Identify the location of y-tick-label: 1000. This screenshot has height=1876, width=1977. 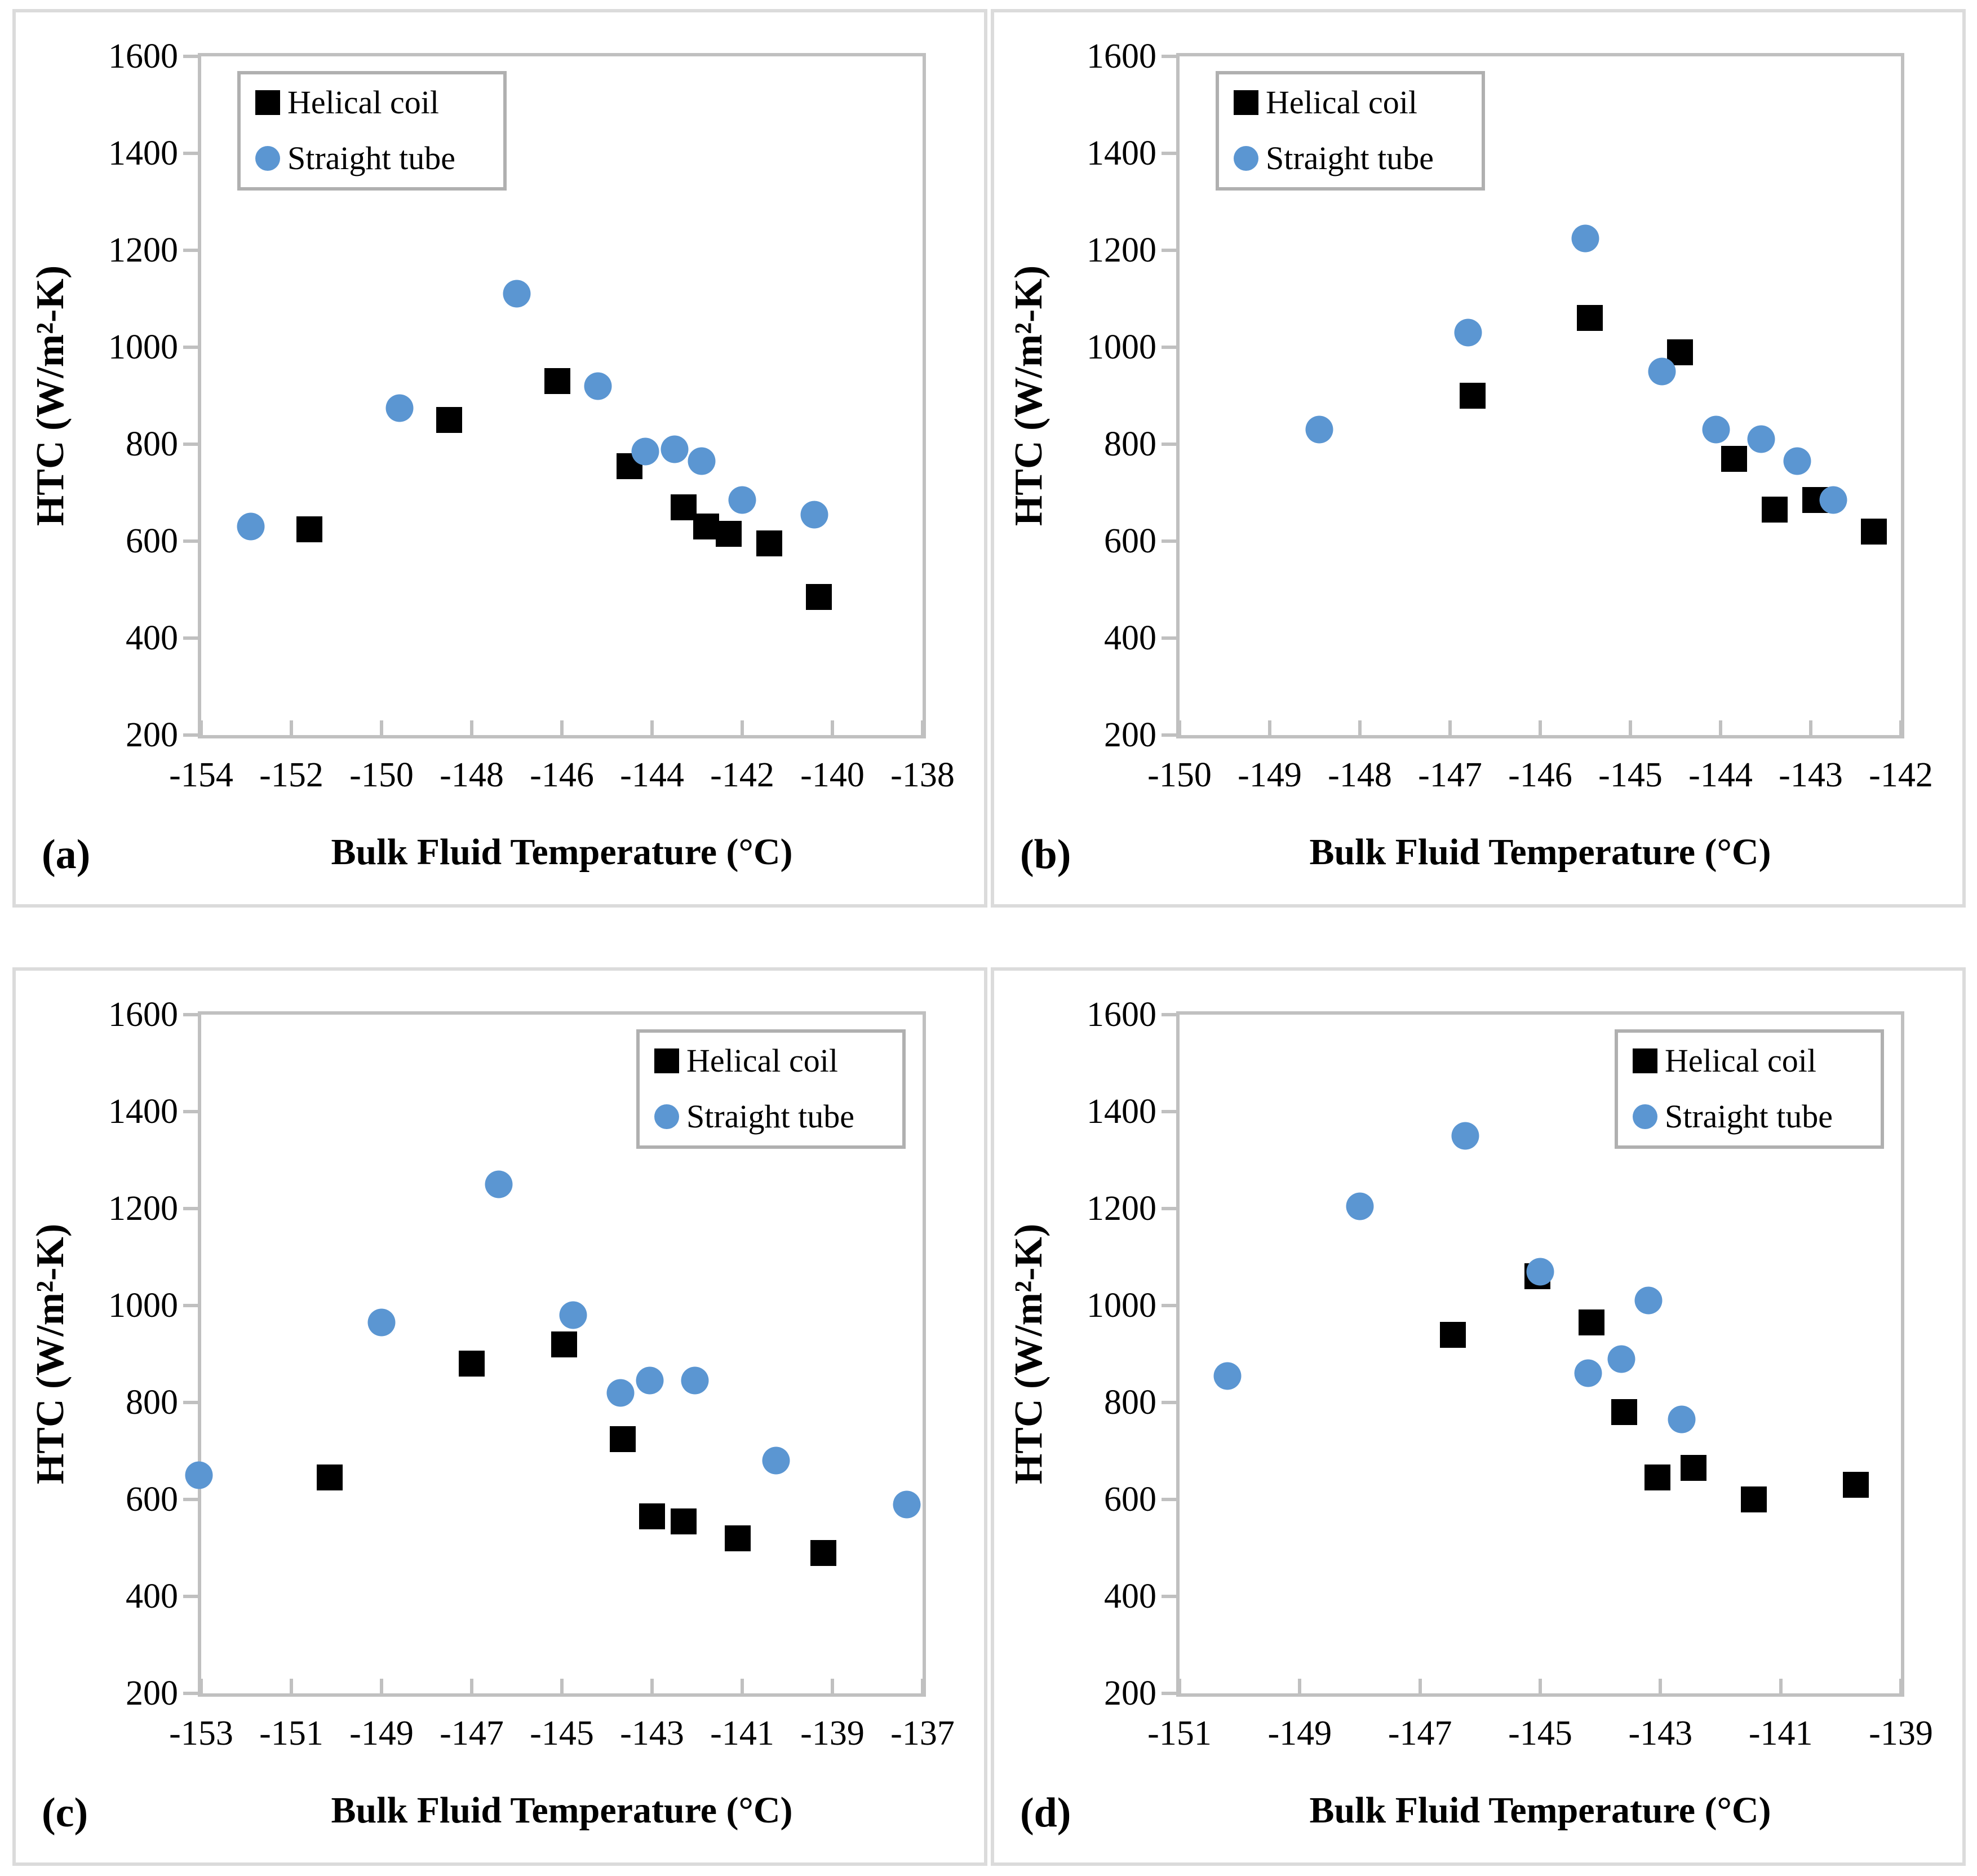
(1121, 1306).